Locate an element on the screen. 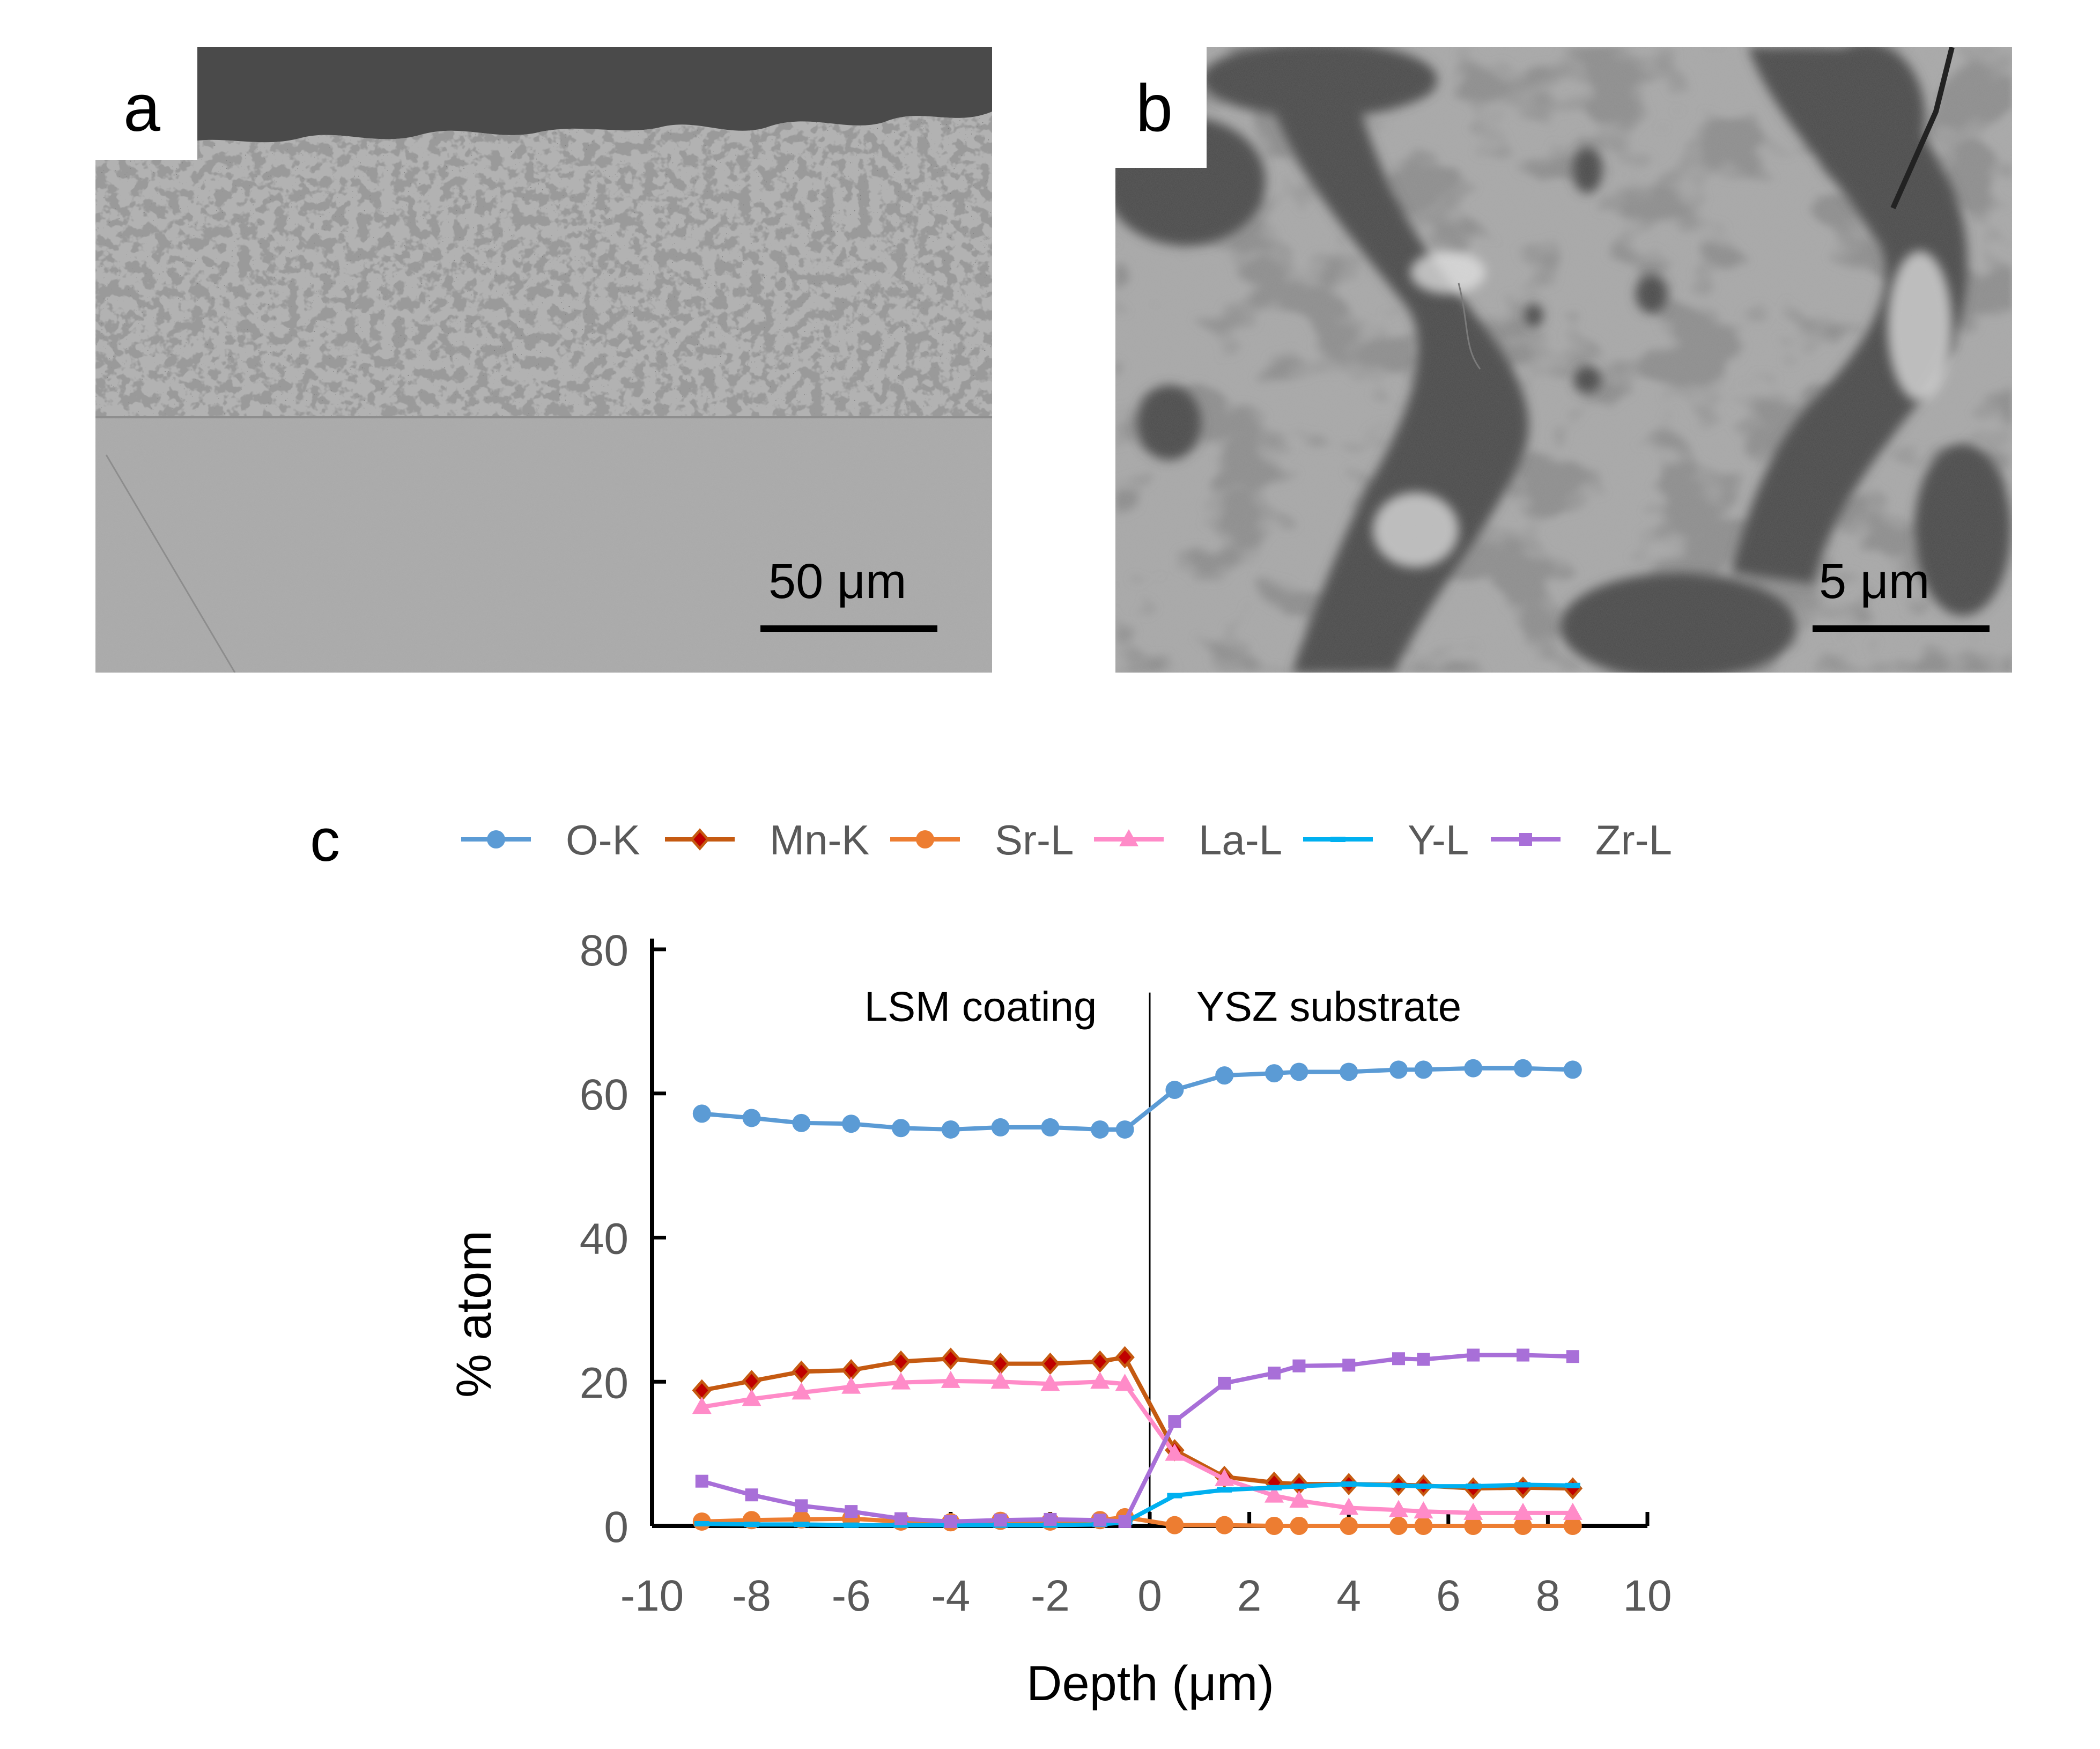  panel-a-scale-label: 50 μm is located at coordinates (838, 581).